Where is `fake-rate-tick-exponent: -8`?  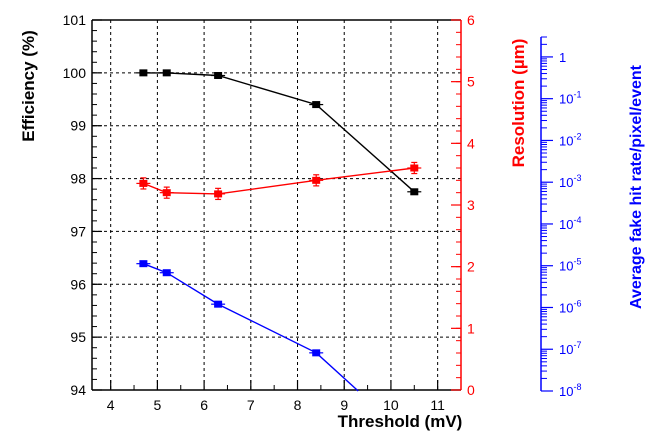 fake-rate-tick-exponent: -8 is located at coordinates (577, 387).